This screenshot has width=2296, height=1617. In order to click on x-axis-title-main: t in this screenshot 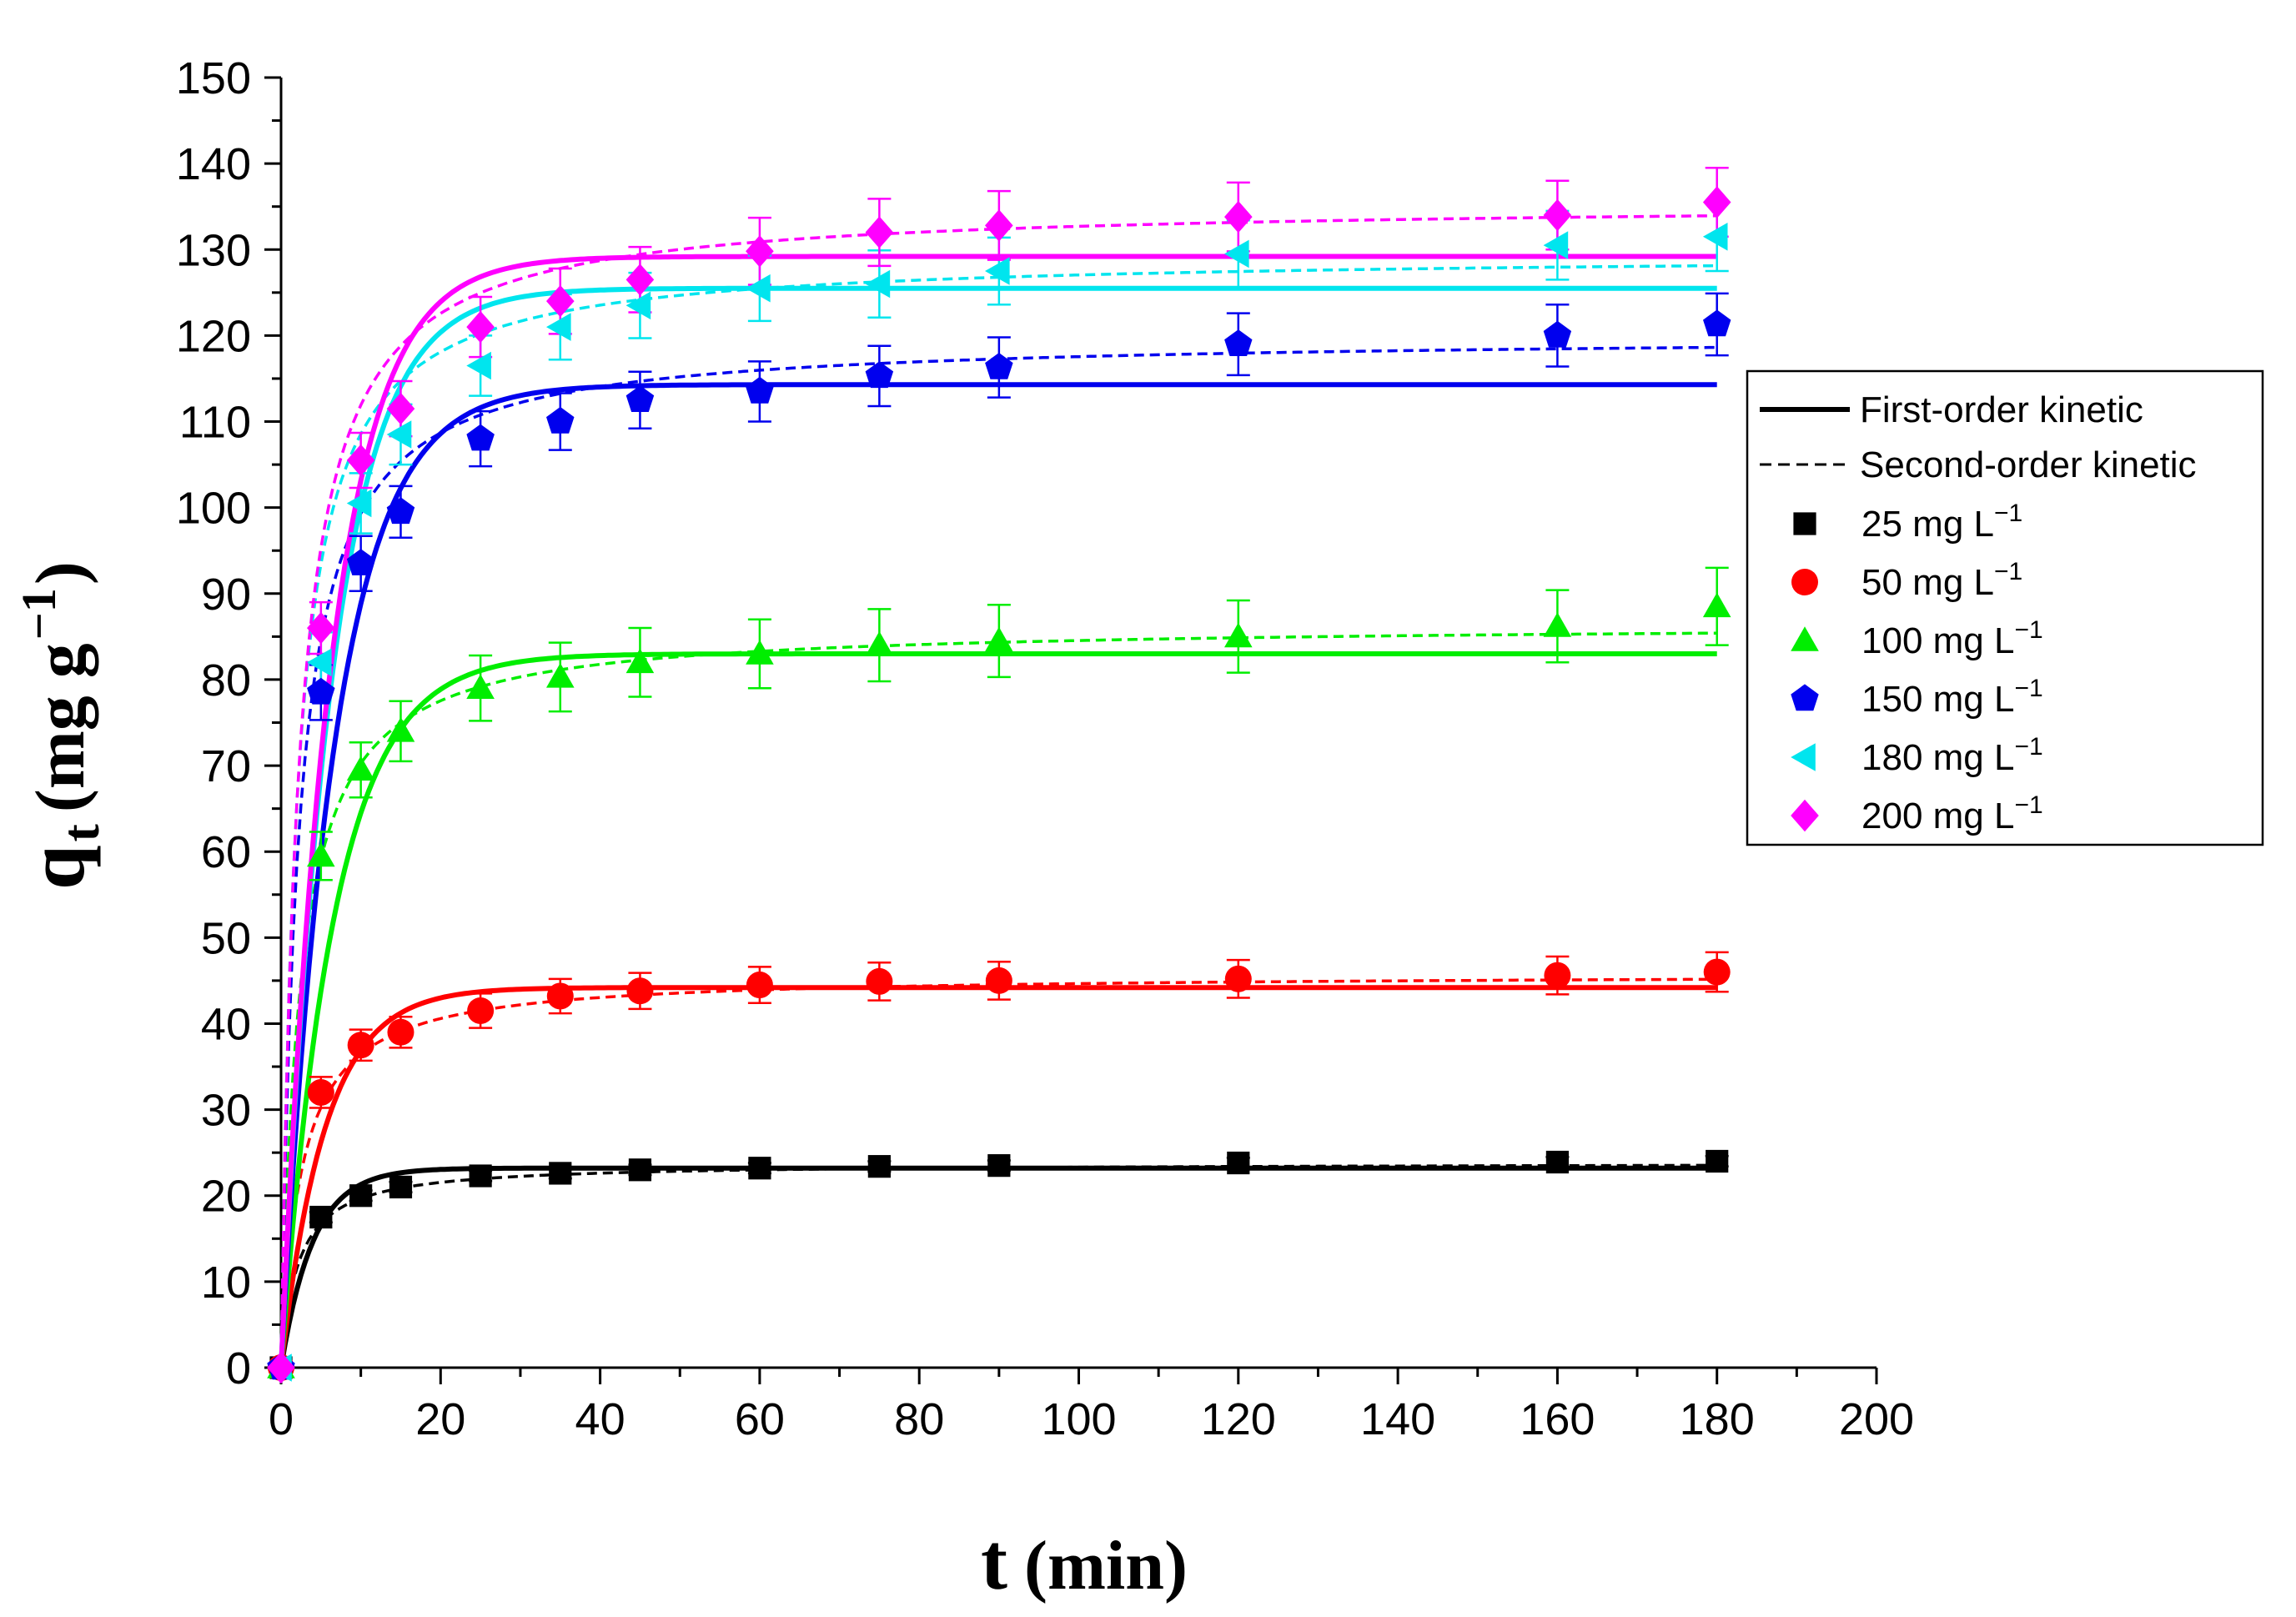, I will do `click(994, 1561)`.